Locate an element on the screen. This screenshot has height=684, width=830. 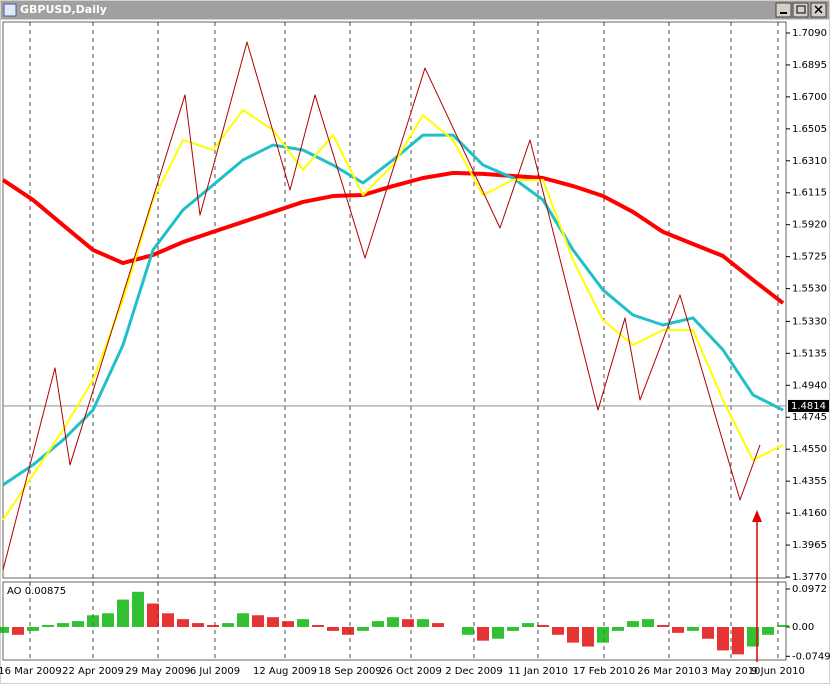
y-tick-label: 0.00 is located at coordinates (803, 627).